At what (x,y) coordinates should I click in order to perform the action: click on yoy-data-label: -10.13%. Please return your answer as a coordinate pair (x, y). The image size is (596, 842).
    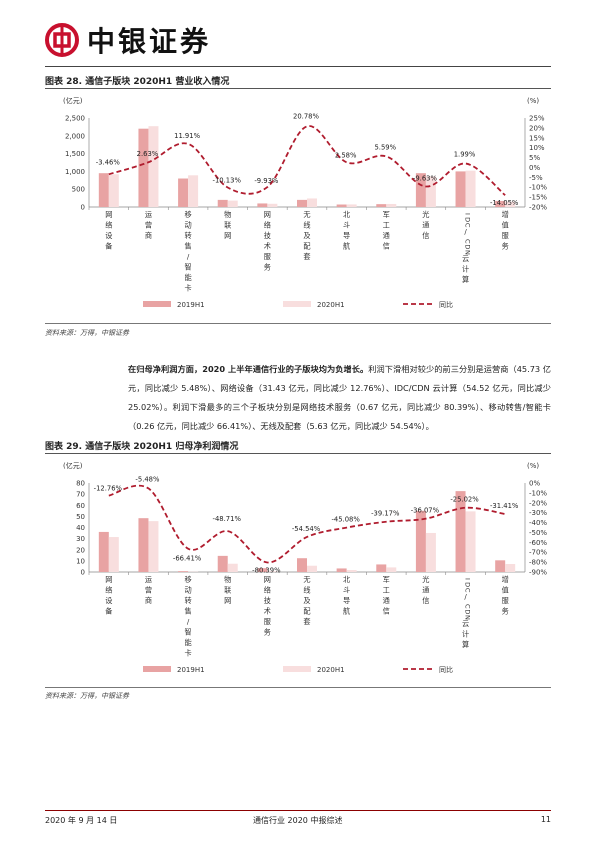
    Looking at the image, I should click on (227, 180).